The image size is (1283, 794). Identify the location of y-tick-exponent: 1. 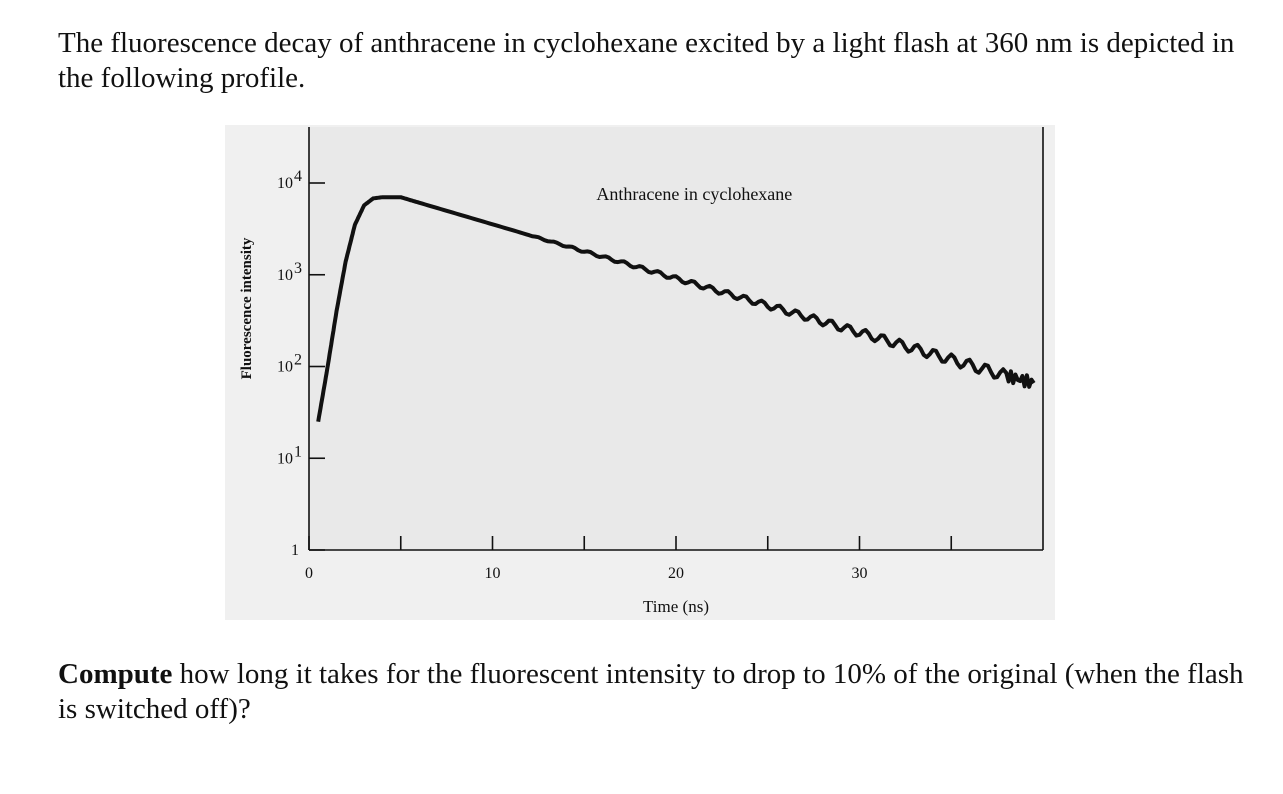
(298, 451).